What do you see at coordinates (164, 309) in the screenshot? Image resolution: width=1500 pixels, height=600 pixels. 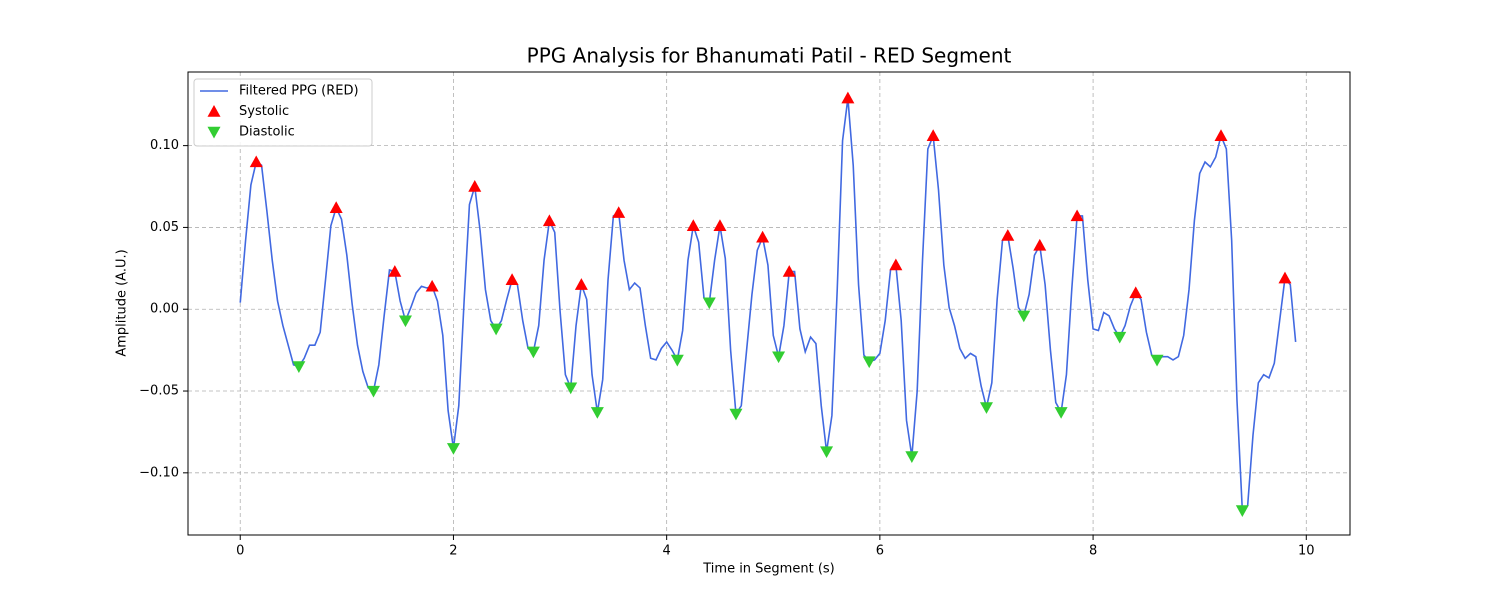 I see `y-tick-label: 0.00` at bounding box center [164, 309].